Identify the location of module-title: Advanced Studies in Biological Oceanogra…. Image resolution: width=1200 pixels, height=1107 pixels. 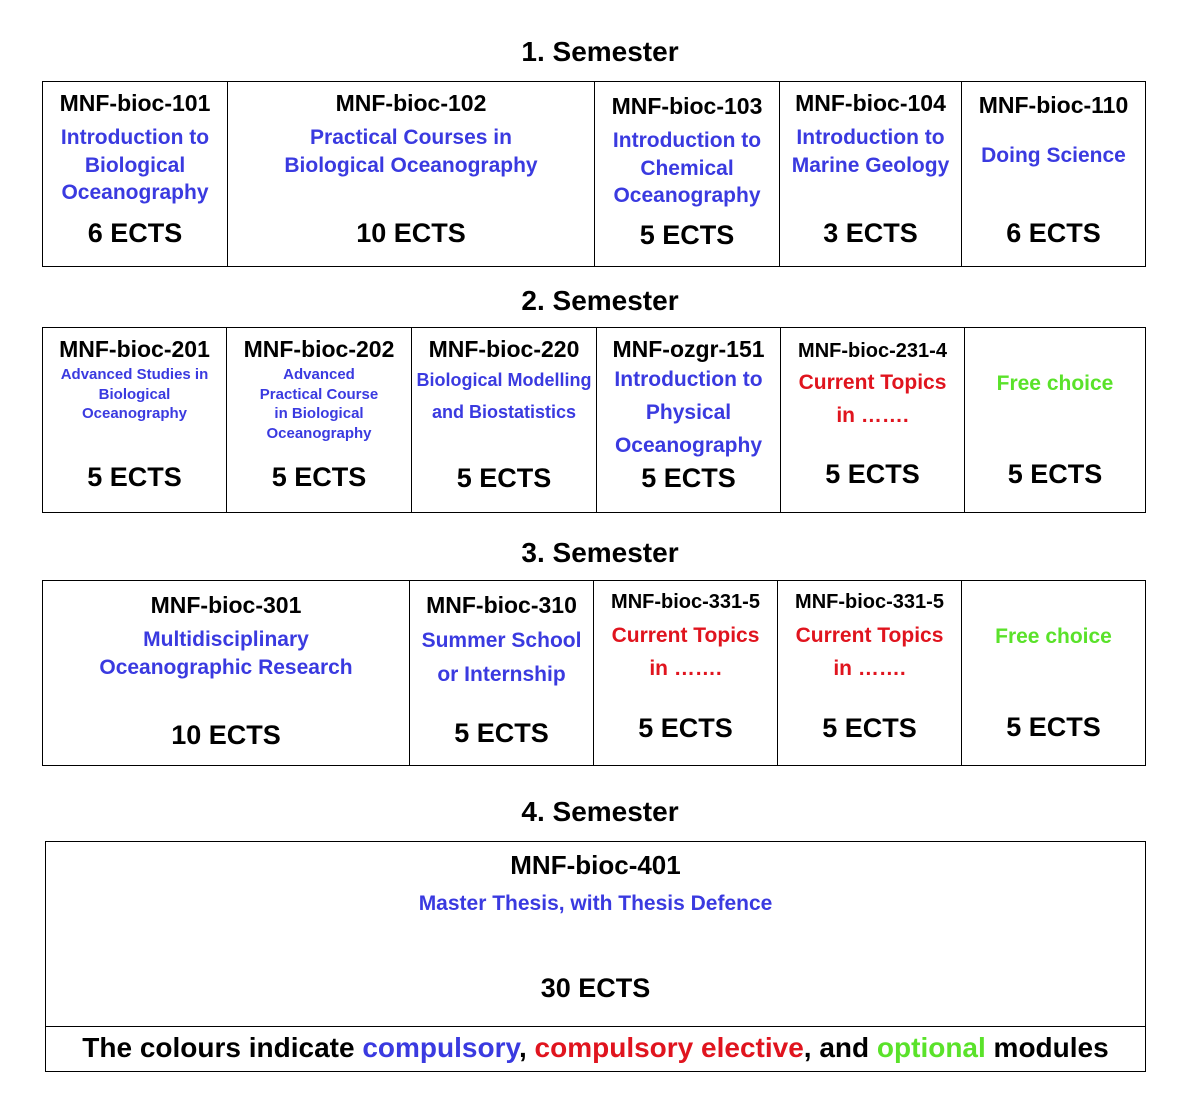
(134, 394).